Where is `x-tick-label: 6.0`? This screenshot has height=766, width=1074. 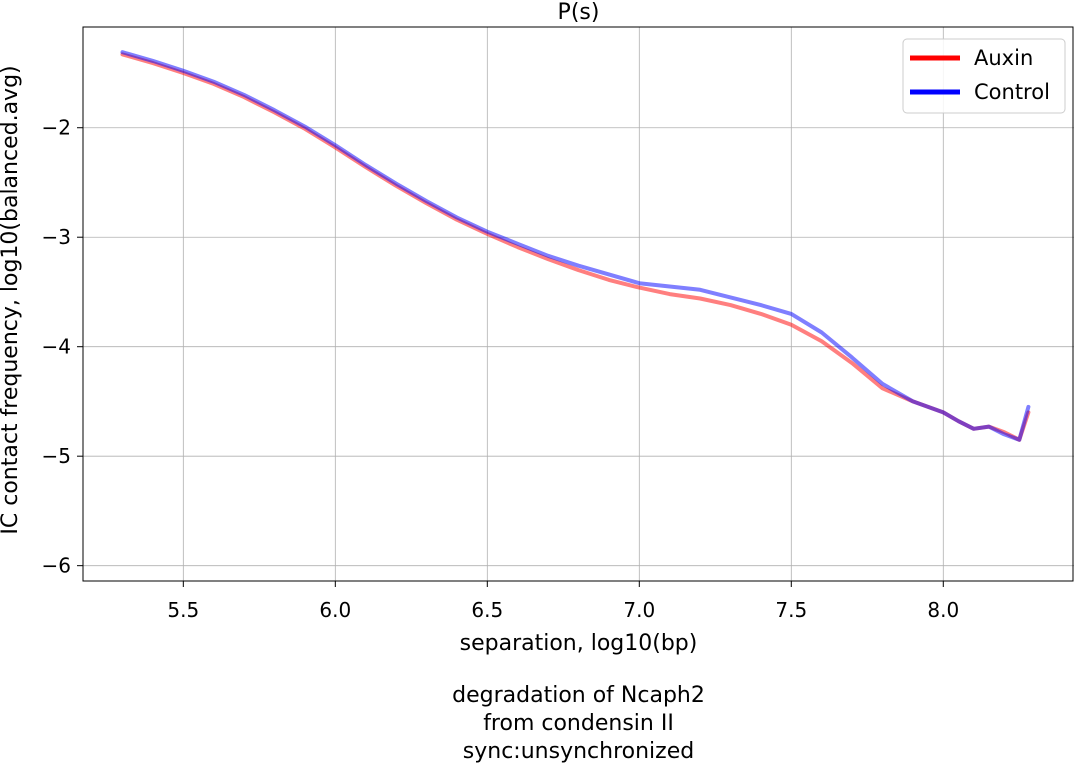 x-tick-label: 6.0 is located at coordinates (335, 610).